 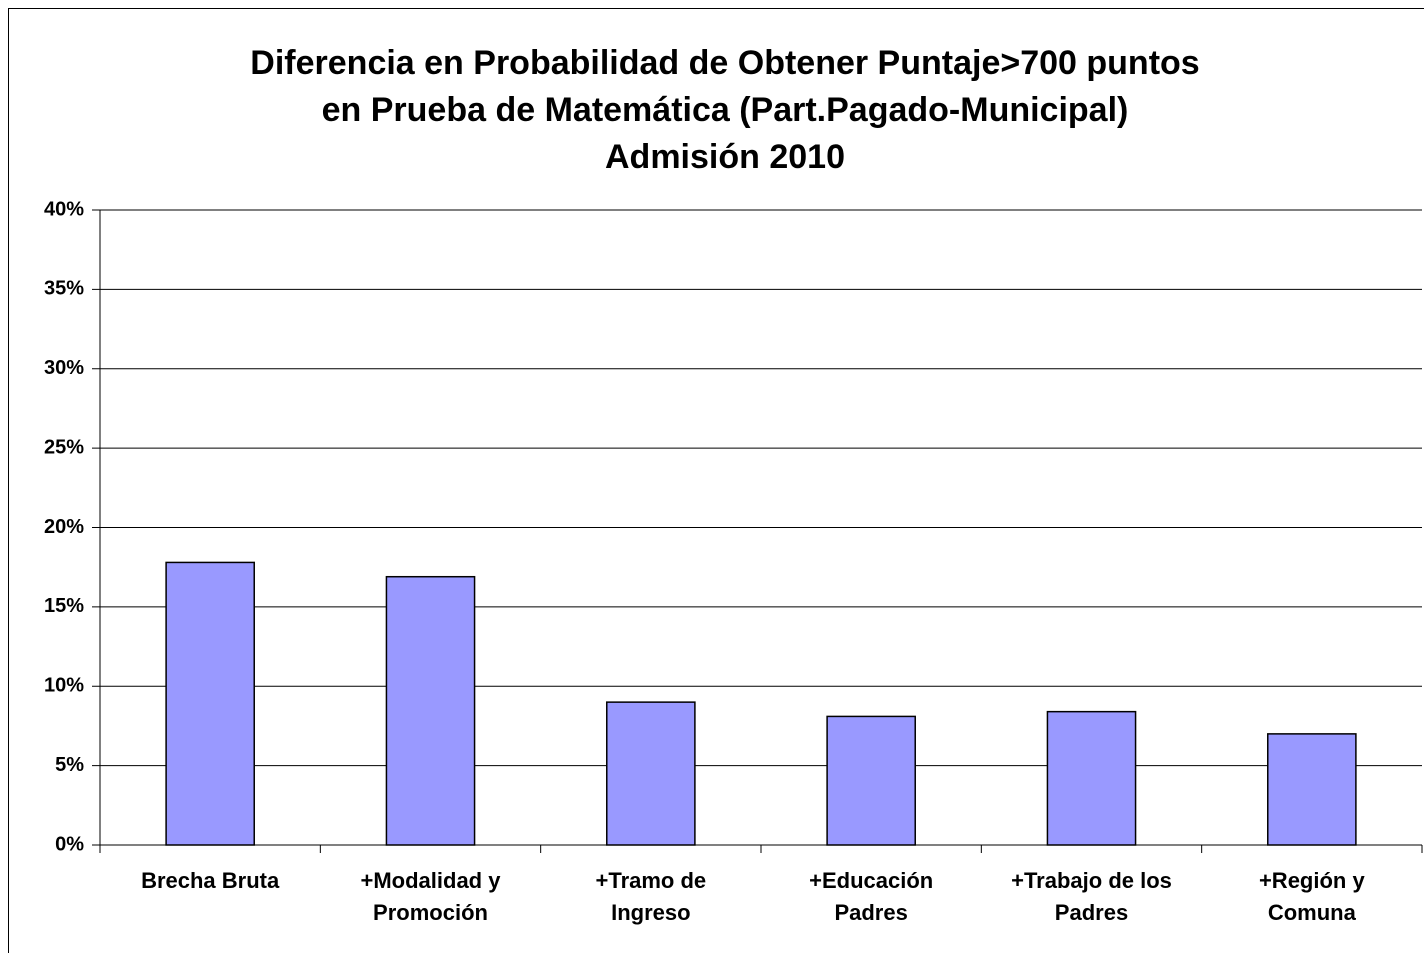 What do you see at coordinates (1311, 896) in the screenshot?
I see `x-tick-label: +Región y Comuna` at bounding box center [1311, 896].